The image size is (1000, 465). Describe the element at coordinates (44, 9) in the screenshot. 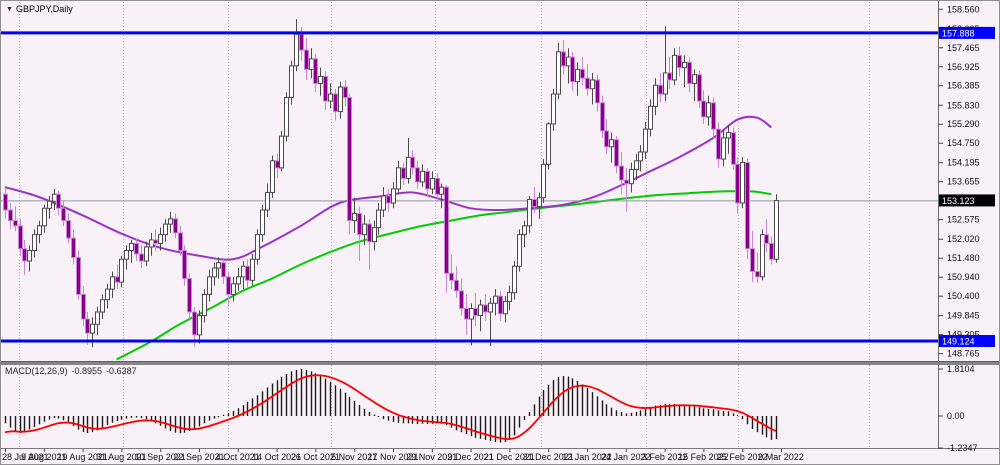

I see `symbol-text: GBPJPY,Daily` at that location.